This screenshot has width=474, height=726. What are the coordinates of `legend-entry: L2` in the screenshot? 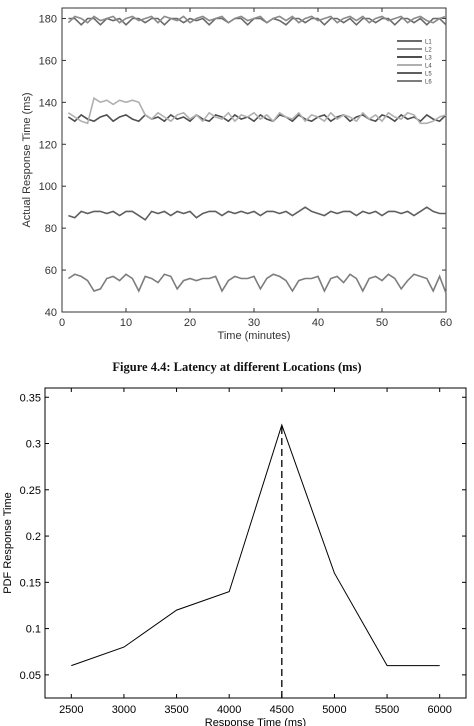 It's located at (428, 51).